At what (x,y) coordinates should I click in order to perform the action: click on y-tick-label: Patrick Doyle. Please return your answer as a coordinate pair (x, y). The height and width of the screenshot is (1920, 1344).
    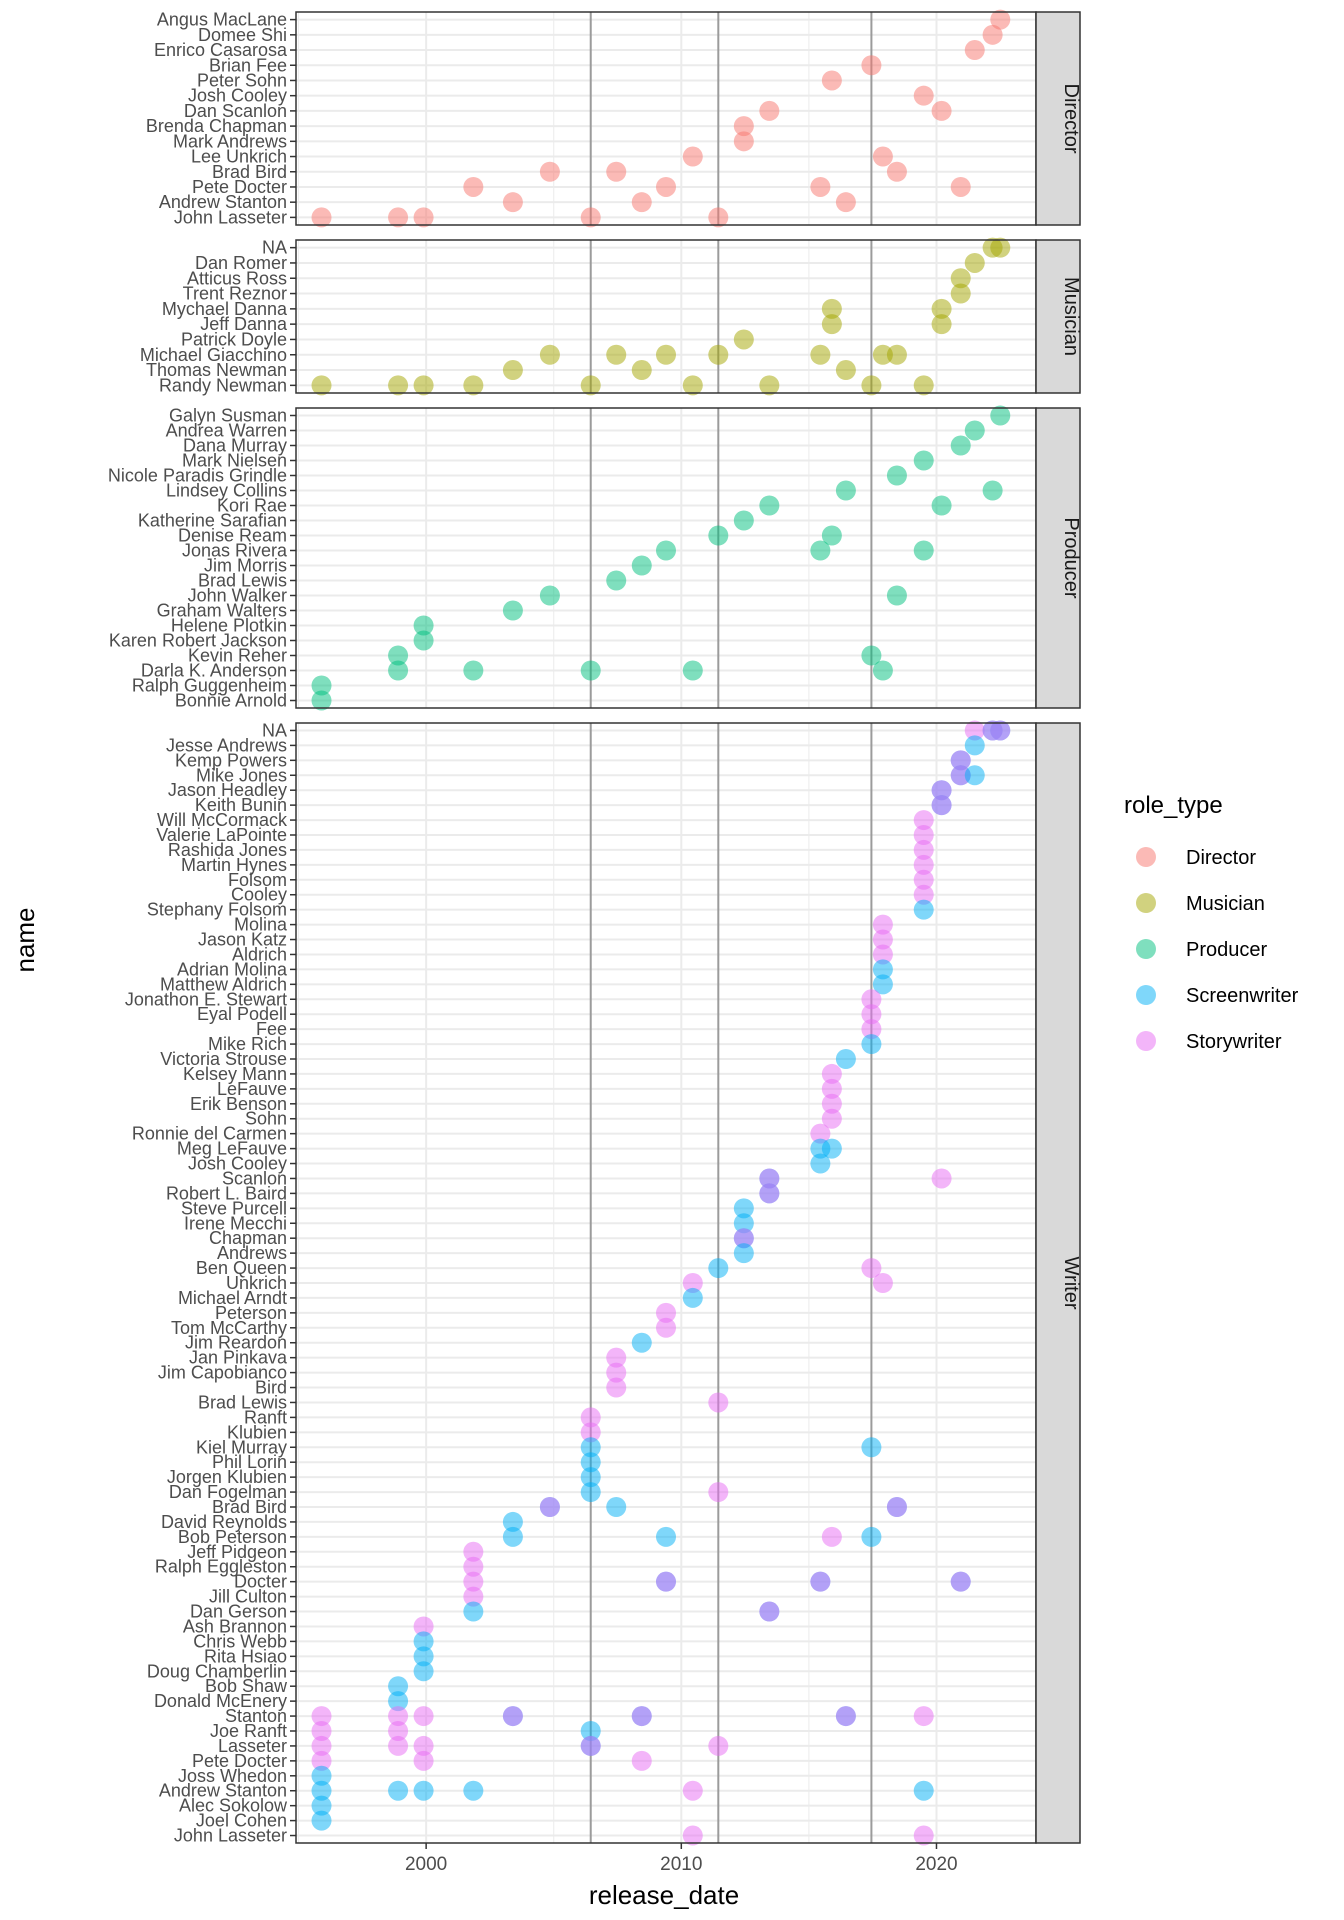
    Looking at the image, I should click on (234, 339).